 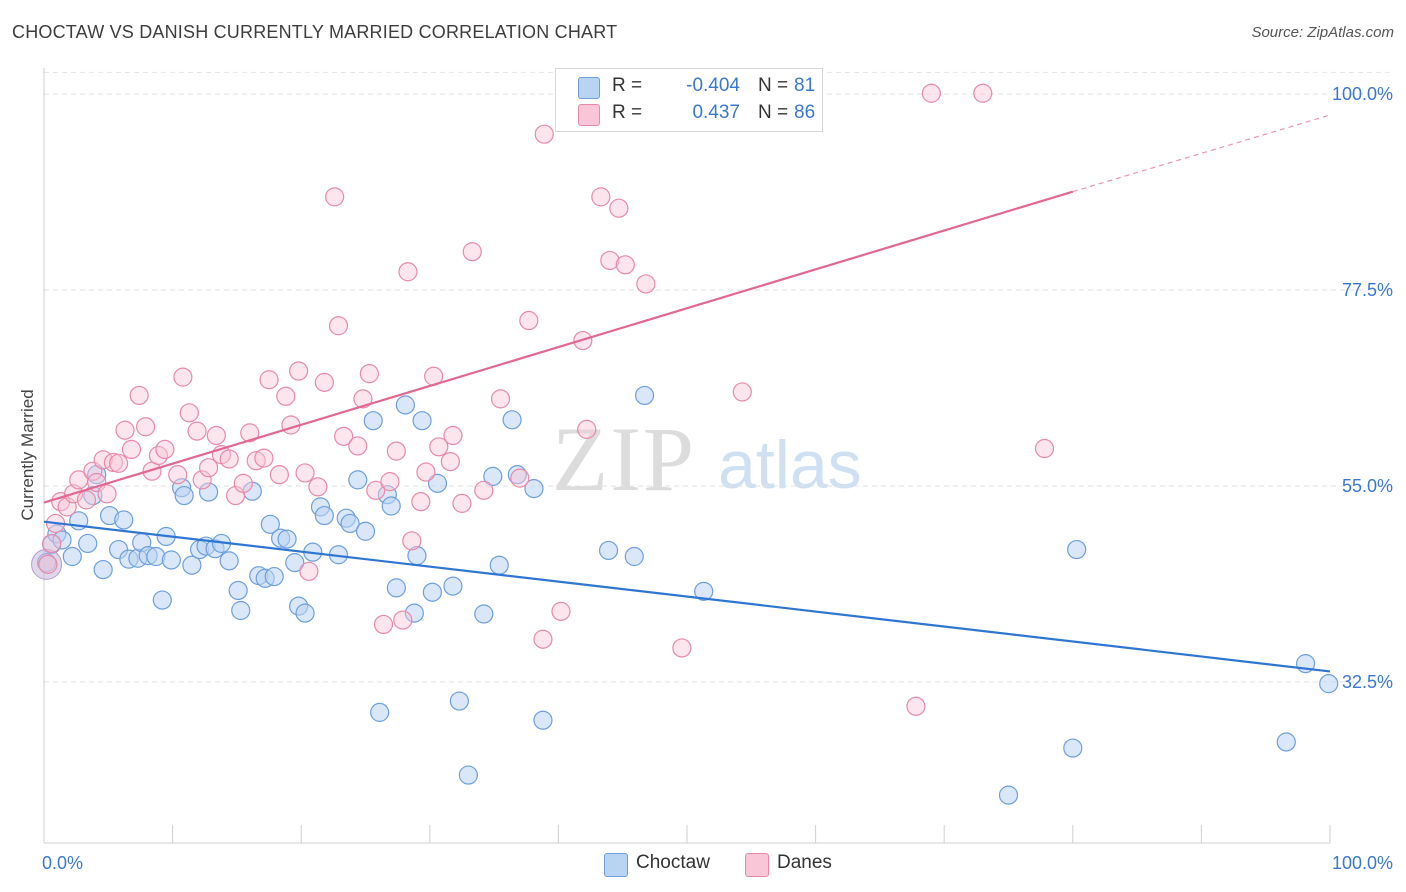 I want to click on legend-r-value: 0.437, so click(x=716, y=112).